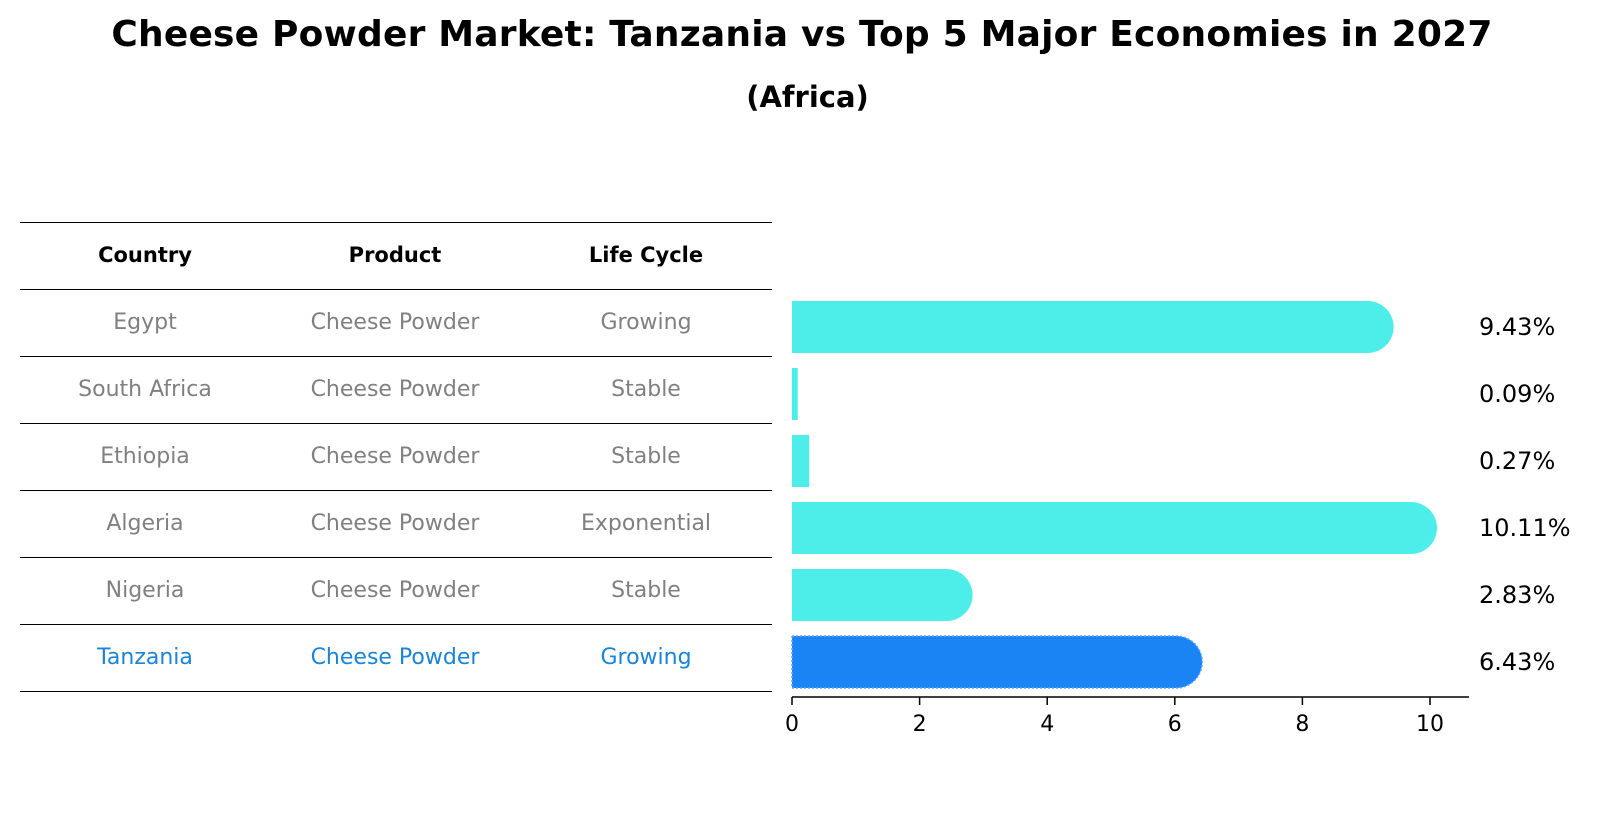 This screenshot has height=823, width=1604. Describe the element at coordinates (801, 461) in the screenshot. I see `bar-ethiopia` at that location.